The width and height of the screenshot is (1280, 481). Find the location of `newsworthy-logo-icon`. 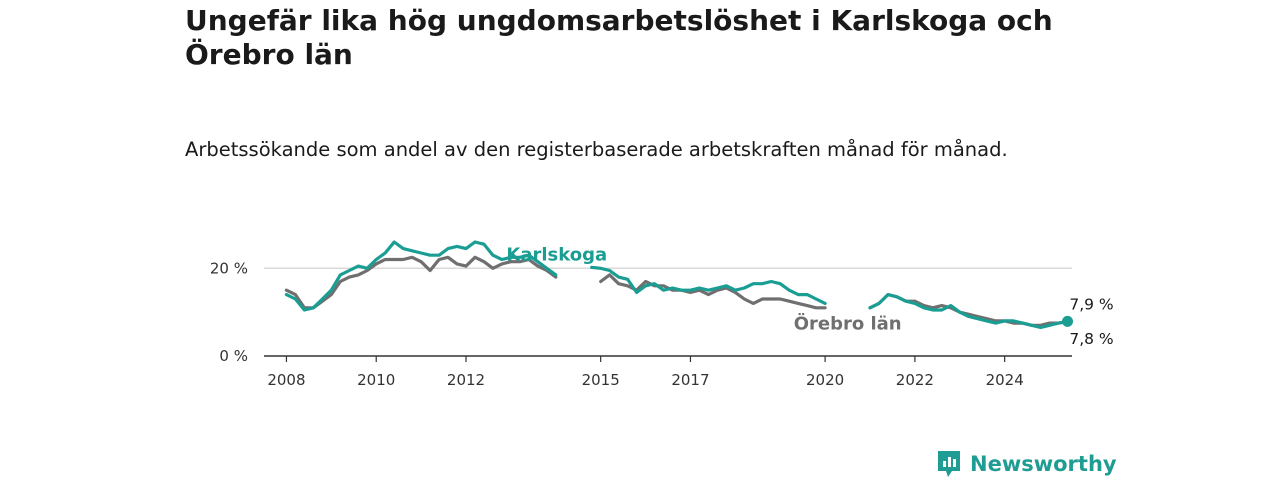

newsworthy-logo-icon is located at coordinates (949, 464).